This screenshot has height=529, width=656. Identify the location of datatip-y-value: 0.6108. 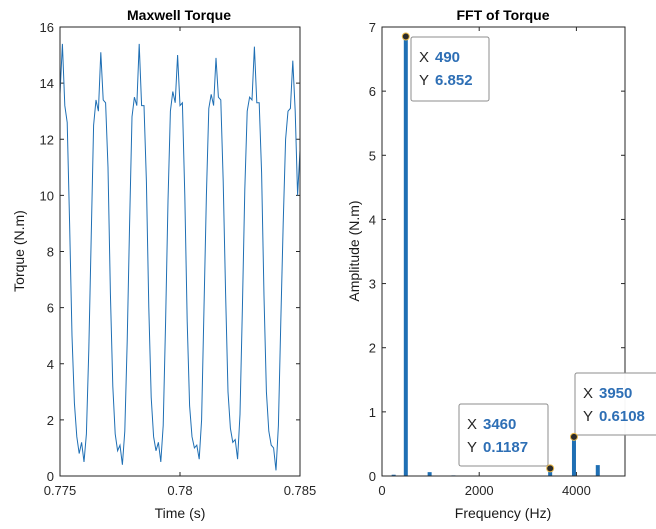
(622, 416).